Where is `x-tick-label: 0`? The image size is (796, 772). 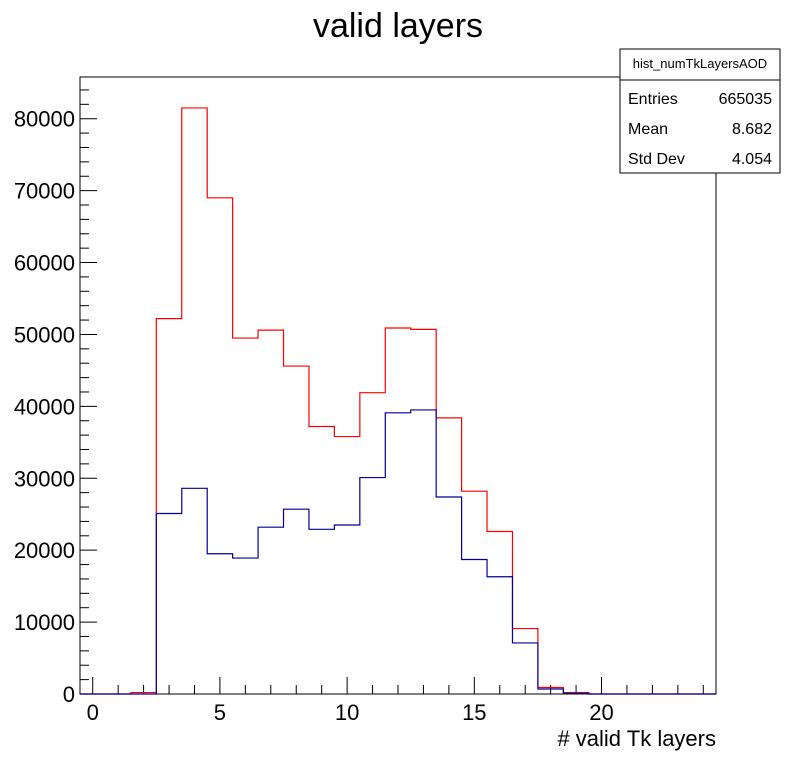
x-tick-label: 0 is located at coordinates (93, 712).